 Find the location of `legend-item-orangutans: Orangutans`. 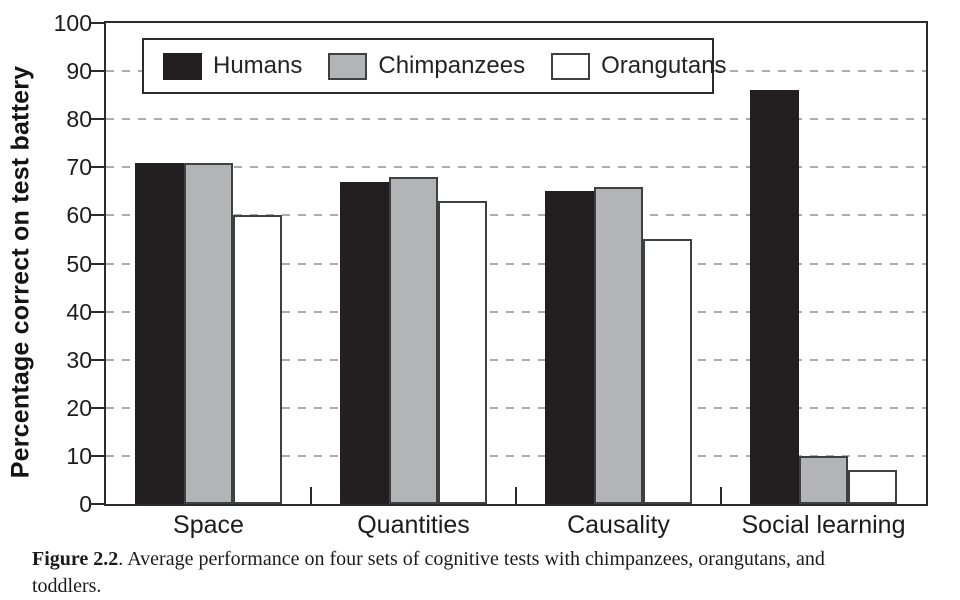

legend-item-orangutans: Orangutans is located at coordinates (639, 66).